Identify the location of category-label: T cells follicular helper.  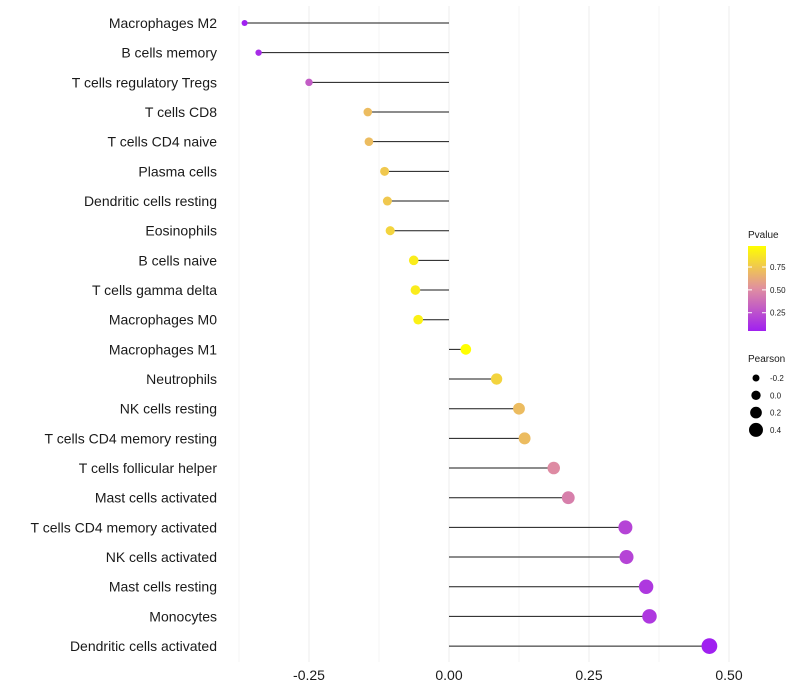
(148, 468).